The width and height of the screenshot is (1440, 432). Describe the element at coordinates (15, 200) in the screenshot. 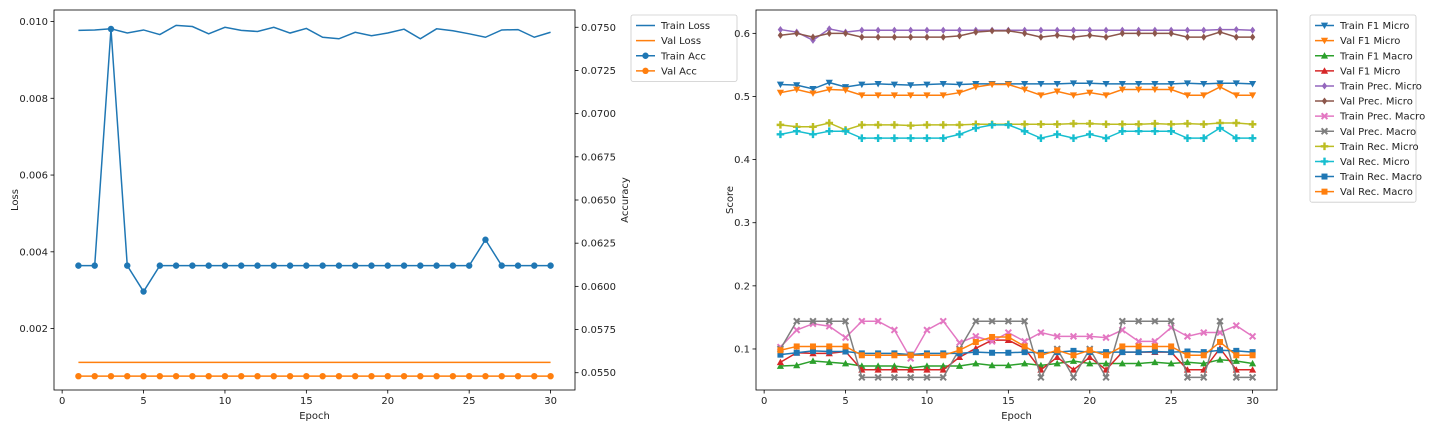

I see `y-axis-label: Loss` at that location.